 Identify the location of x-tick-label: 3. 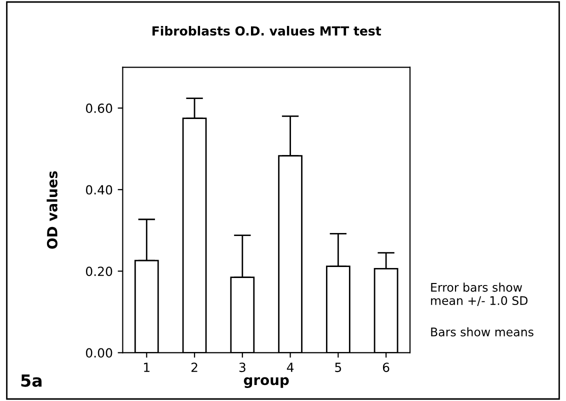
(242, 367).